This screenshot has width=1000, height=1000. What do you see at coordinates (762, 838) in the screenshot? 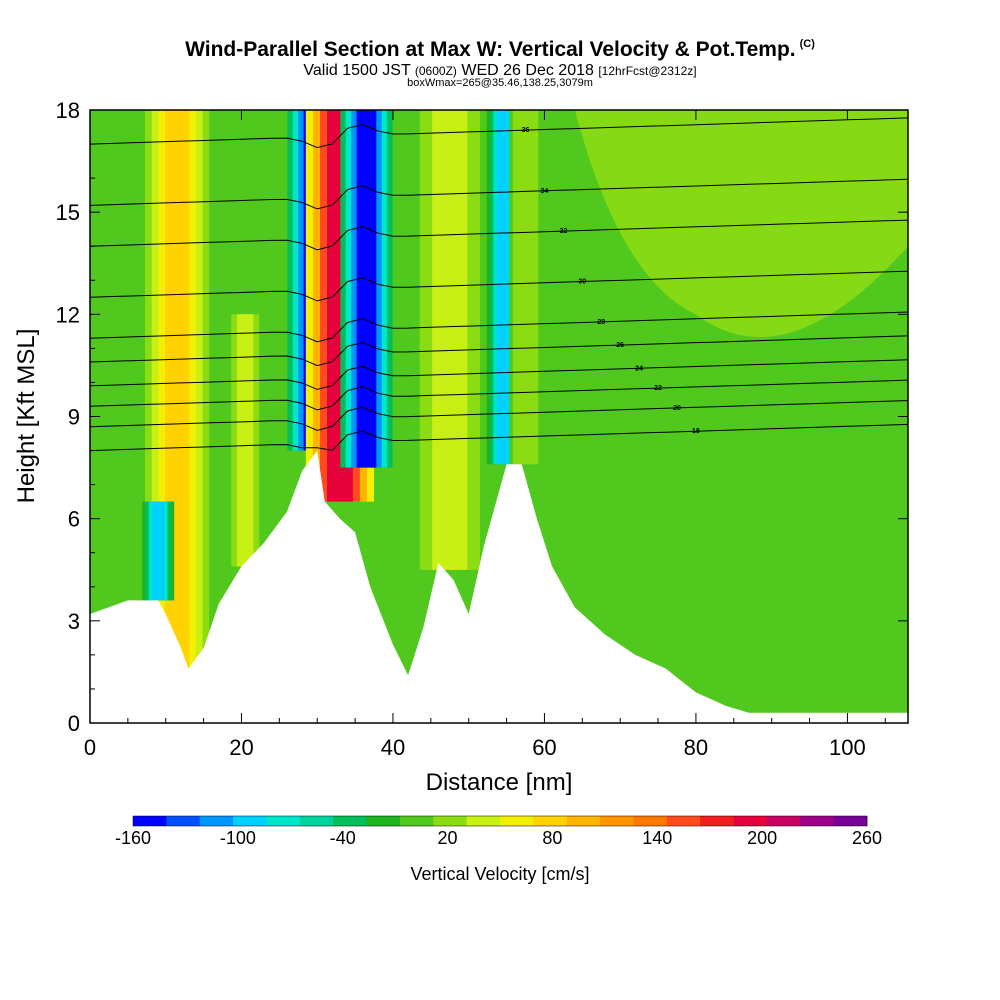
I see `colorbar-label-200: 200` at bounding box center [762, 838].